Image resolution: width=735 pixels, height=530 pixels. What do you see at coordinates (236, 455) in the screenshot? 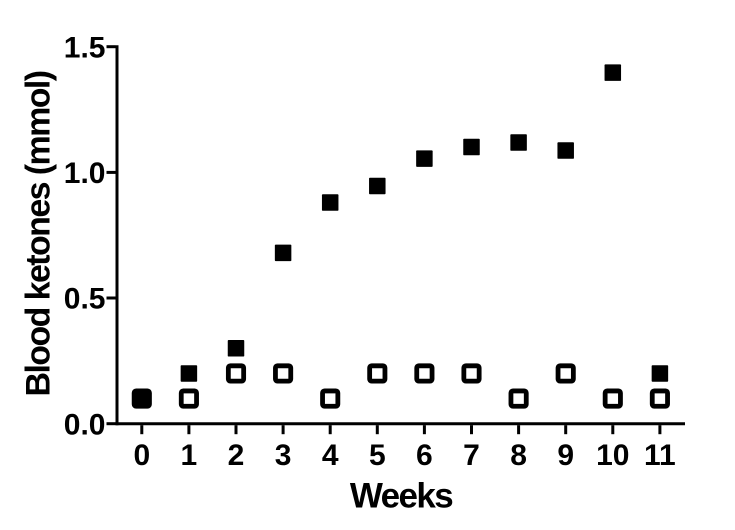
I see `svg-text: 2` at bounding box center [236, 455].